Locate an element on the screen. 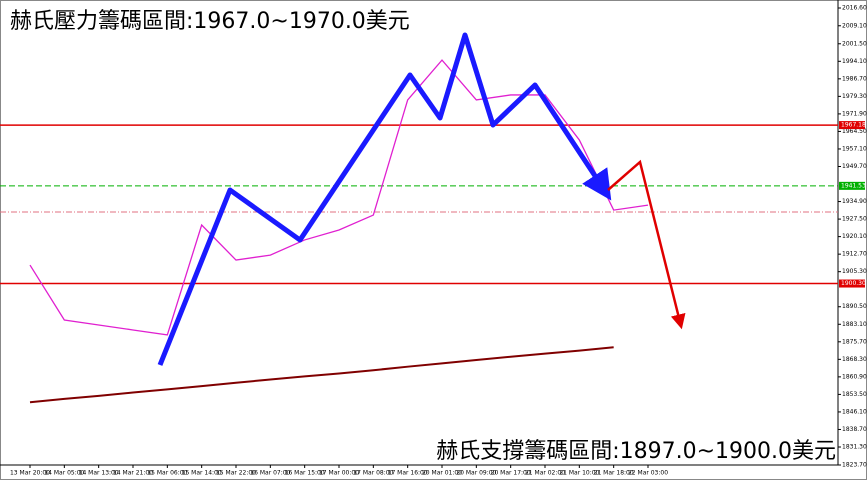 The width and height of the screenshot is (867, 484). x-tick-label: 15 Mar 14:00 is located at coordinates (202, 473).